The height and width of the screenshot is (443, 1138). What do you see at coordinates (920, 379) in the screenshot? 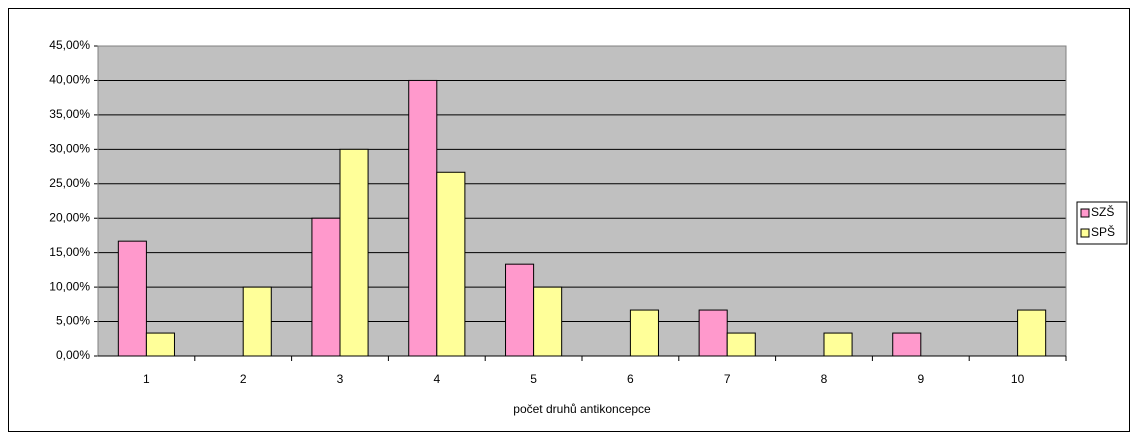
I see `x-tick-label: 9` at bounding box center [920, 379].